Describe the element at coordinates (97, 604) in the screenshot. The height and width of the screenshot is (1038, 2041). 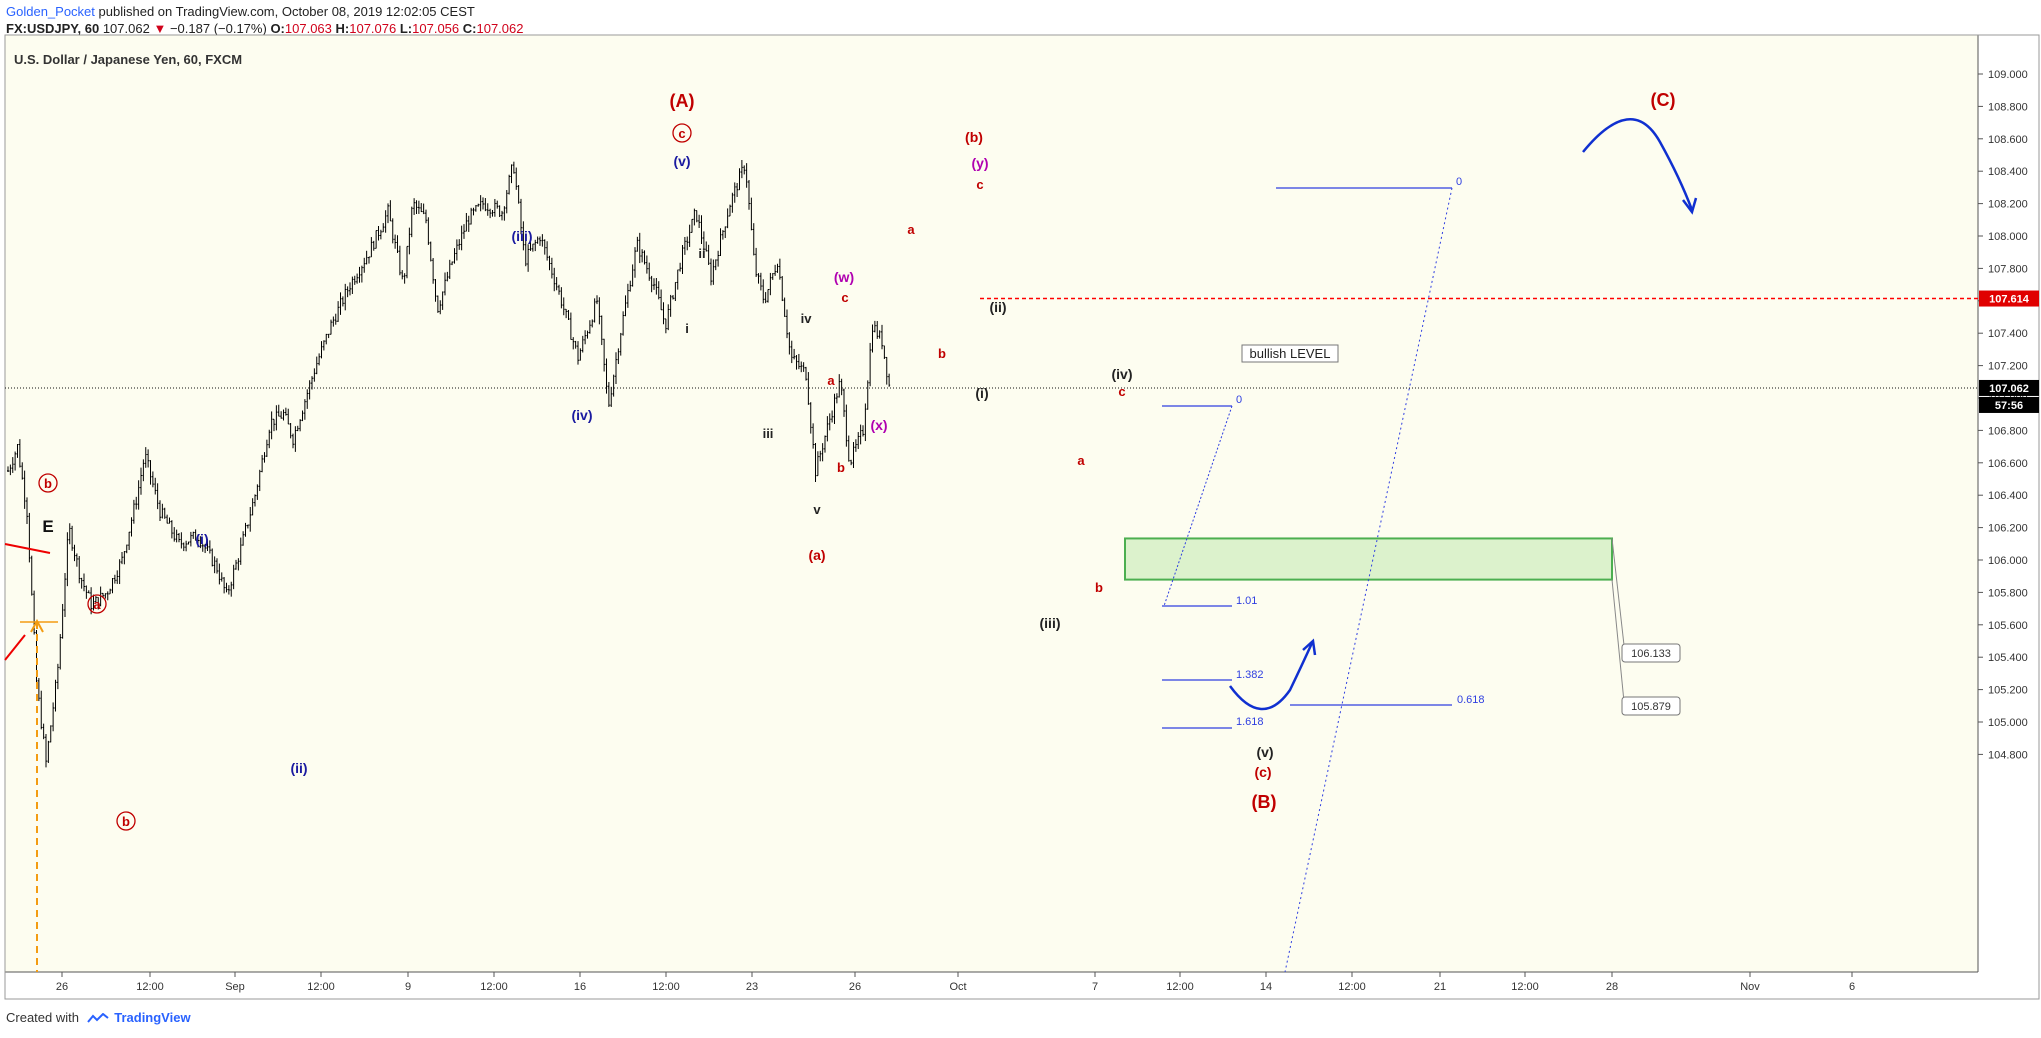
I see `wave-a-circled-label-circle` at that location.